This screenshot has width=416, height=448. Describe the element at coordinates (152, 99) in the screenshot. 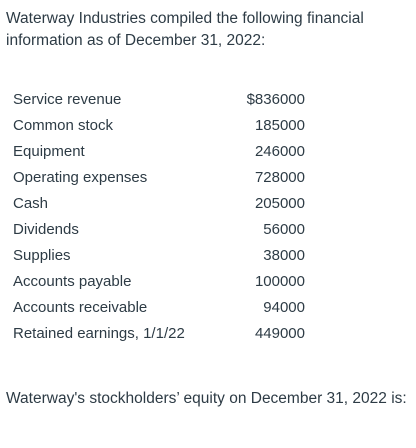

I see `table-row: Service revenue $836000` at that location.